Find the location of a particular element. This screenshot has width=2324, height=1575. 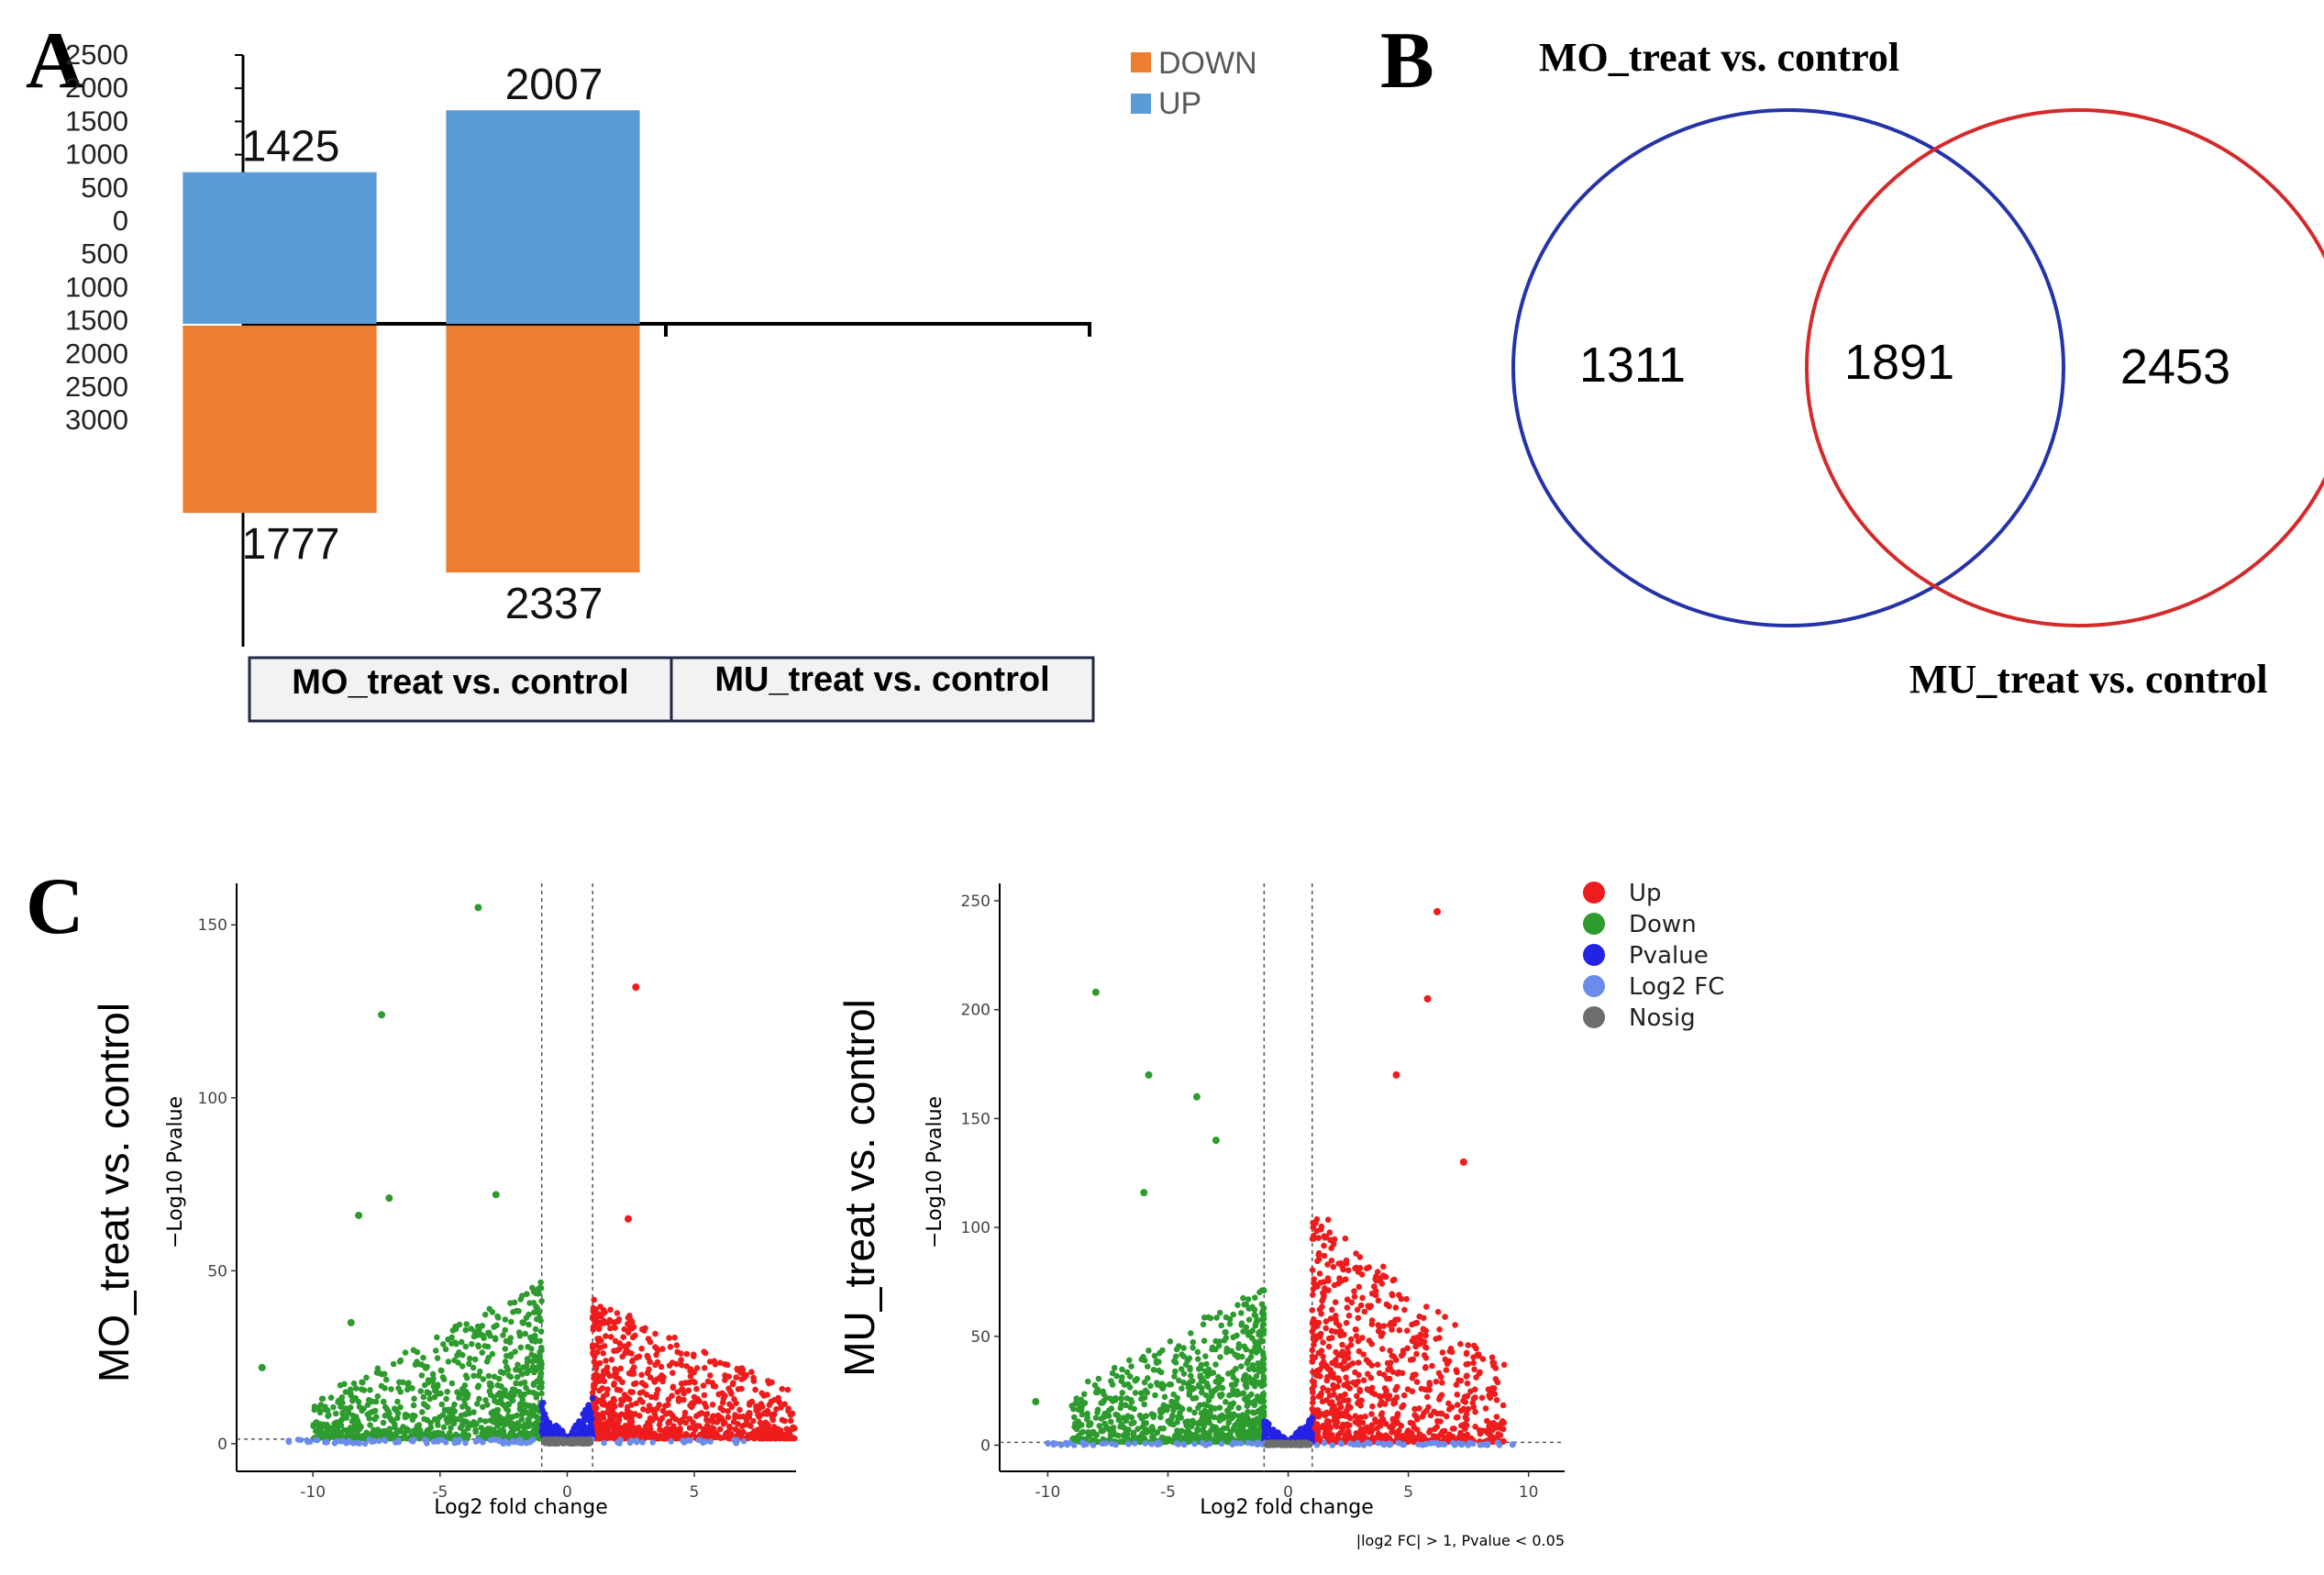

volcano-legend-label: Log2 FC is located at coordinates (1676, 987).